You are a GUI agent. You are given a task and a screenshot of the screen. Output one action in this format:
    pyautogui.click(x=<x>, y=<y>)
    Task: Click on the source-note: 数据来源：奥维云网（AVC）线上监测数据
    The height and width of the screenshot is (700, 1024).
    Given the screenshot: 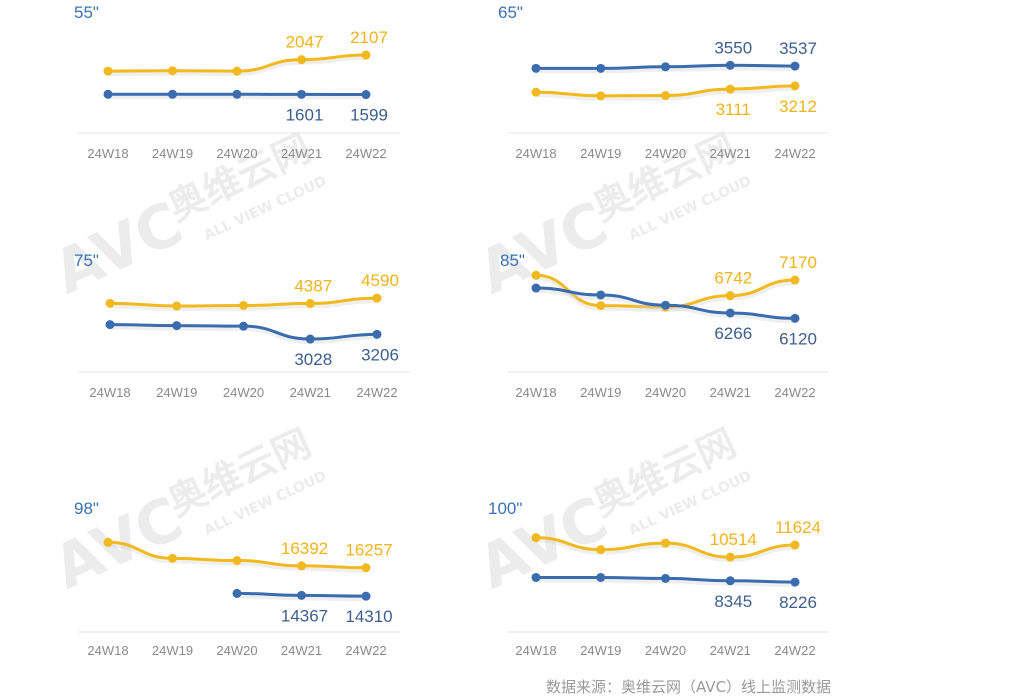 What is the action you would take?
    pyautogui.click(x=689, y=687)
    